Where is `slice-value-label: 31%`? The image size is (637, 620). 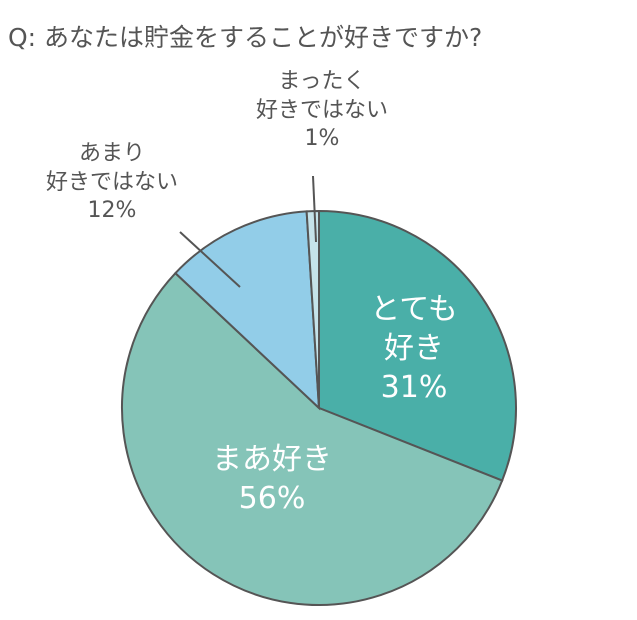 slice-value-label: 31% is located at coordinates (414, 387).